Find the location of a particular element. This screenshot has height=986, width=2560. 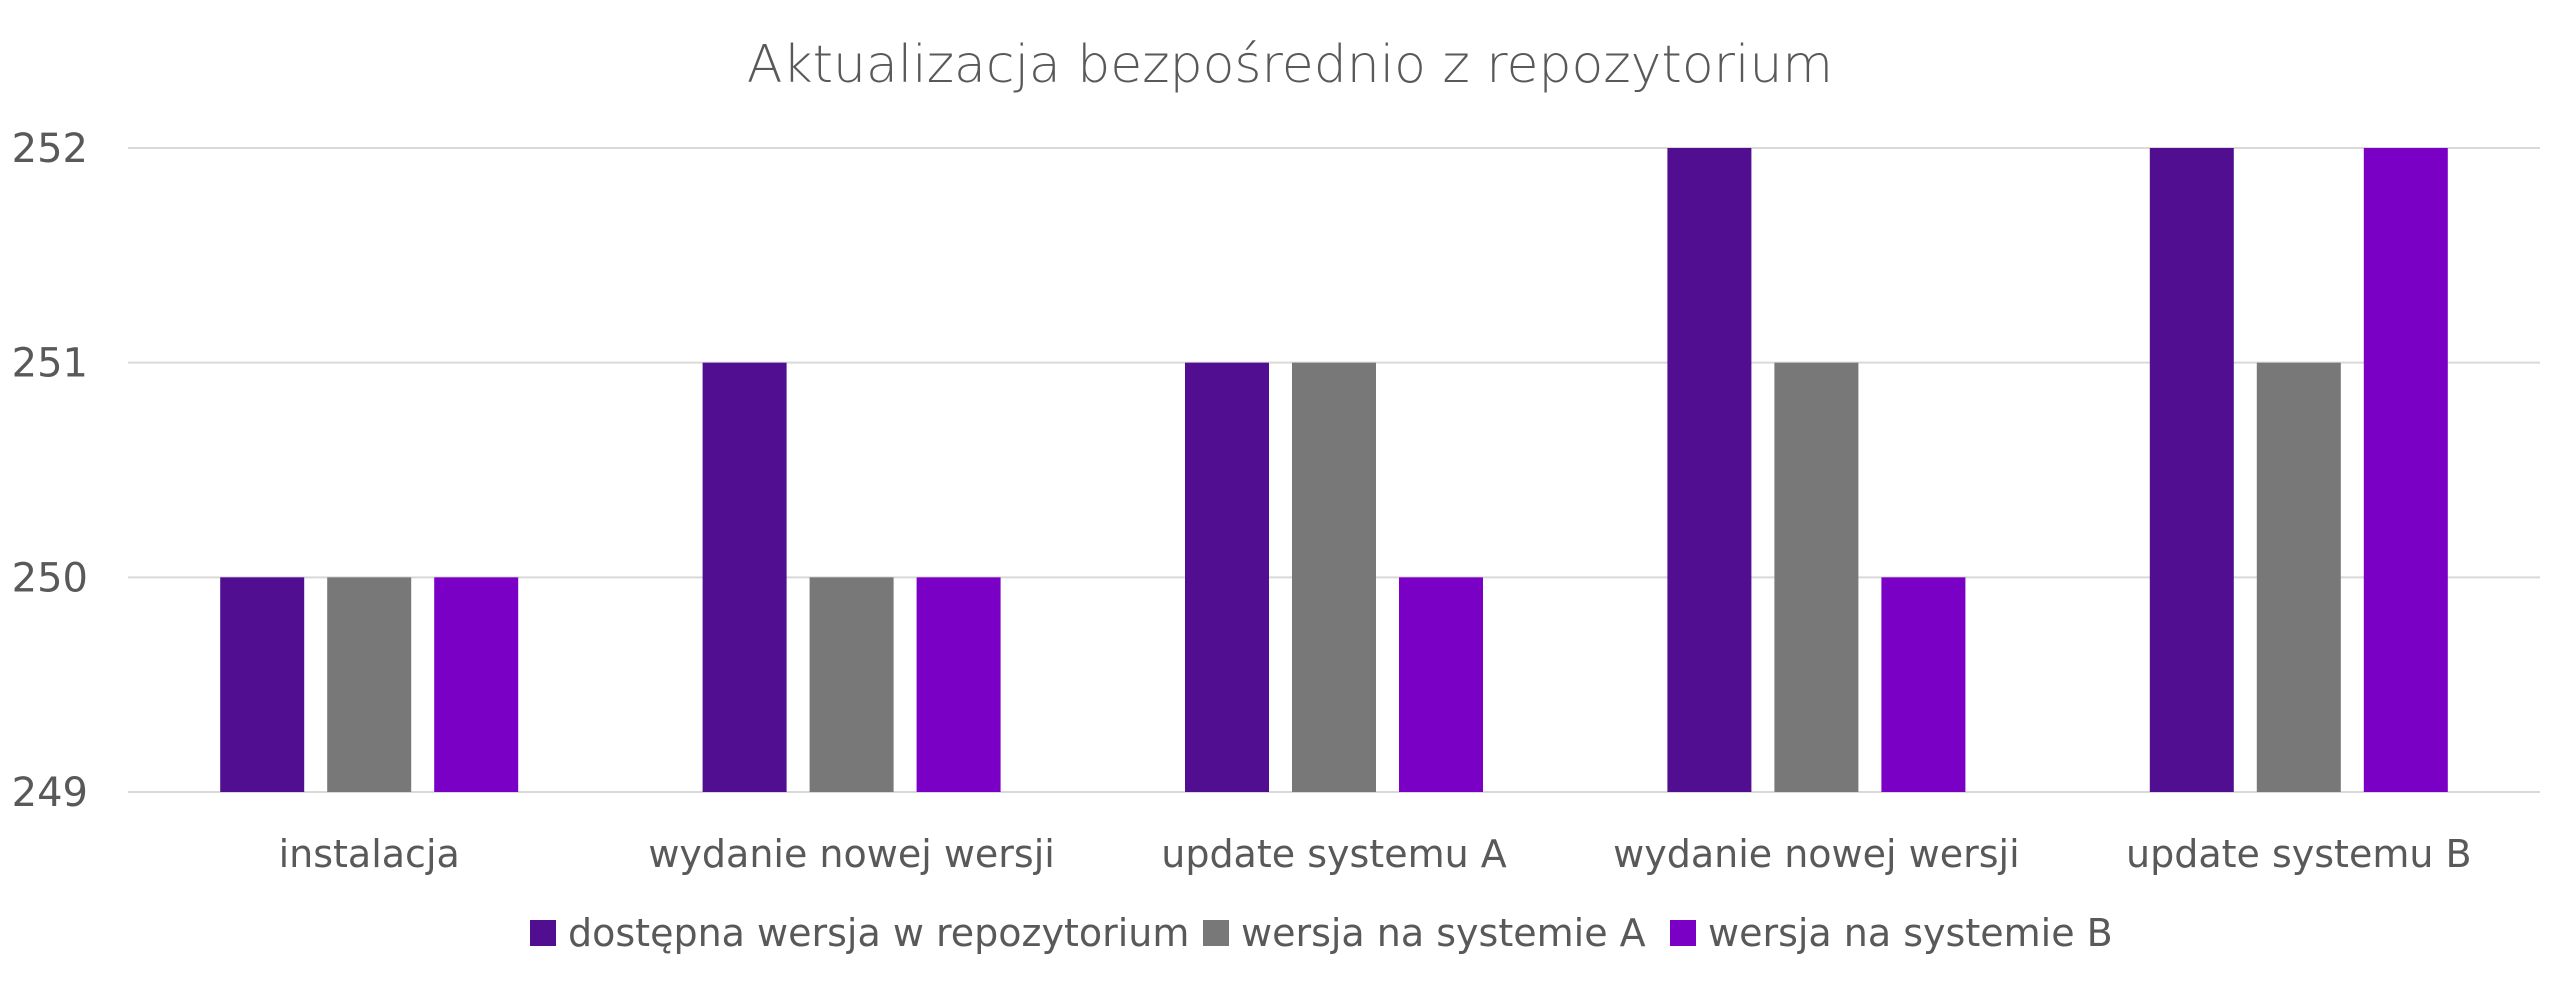

y-tick-label: 251 is located at coordinates (50, 364).